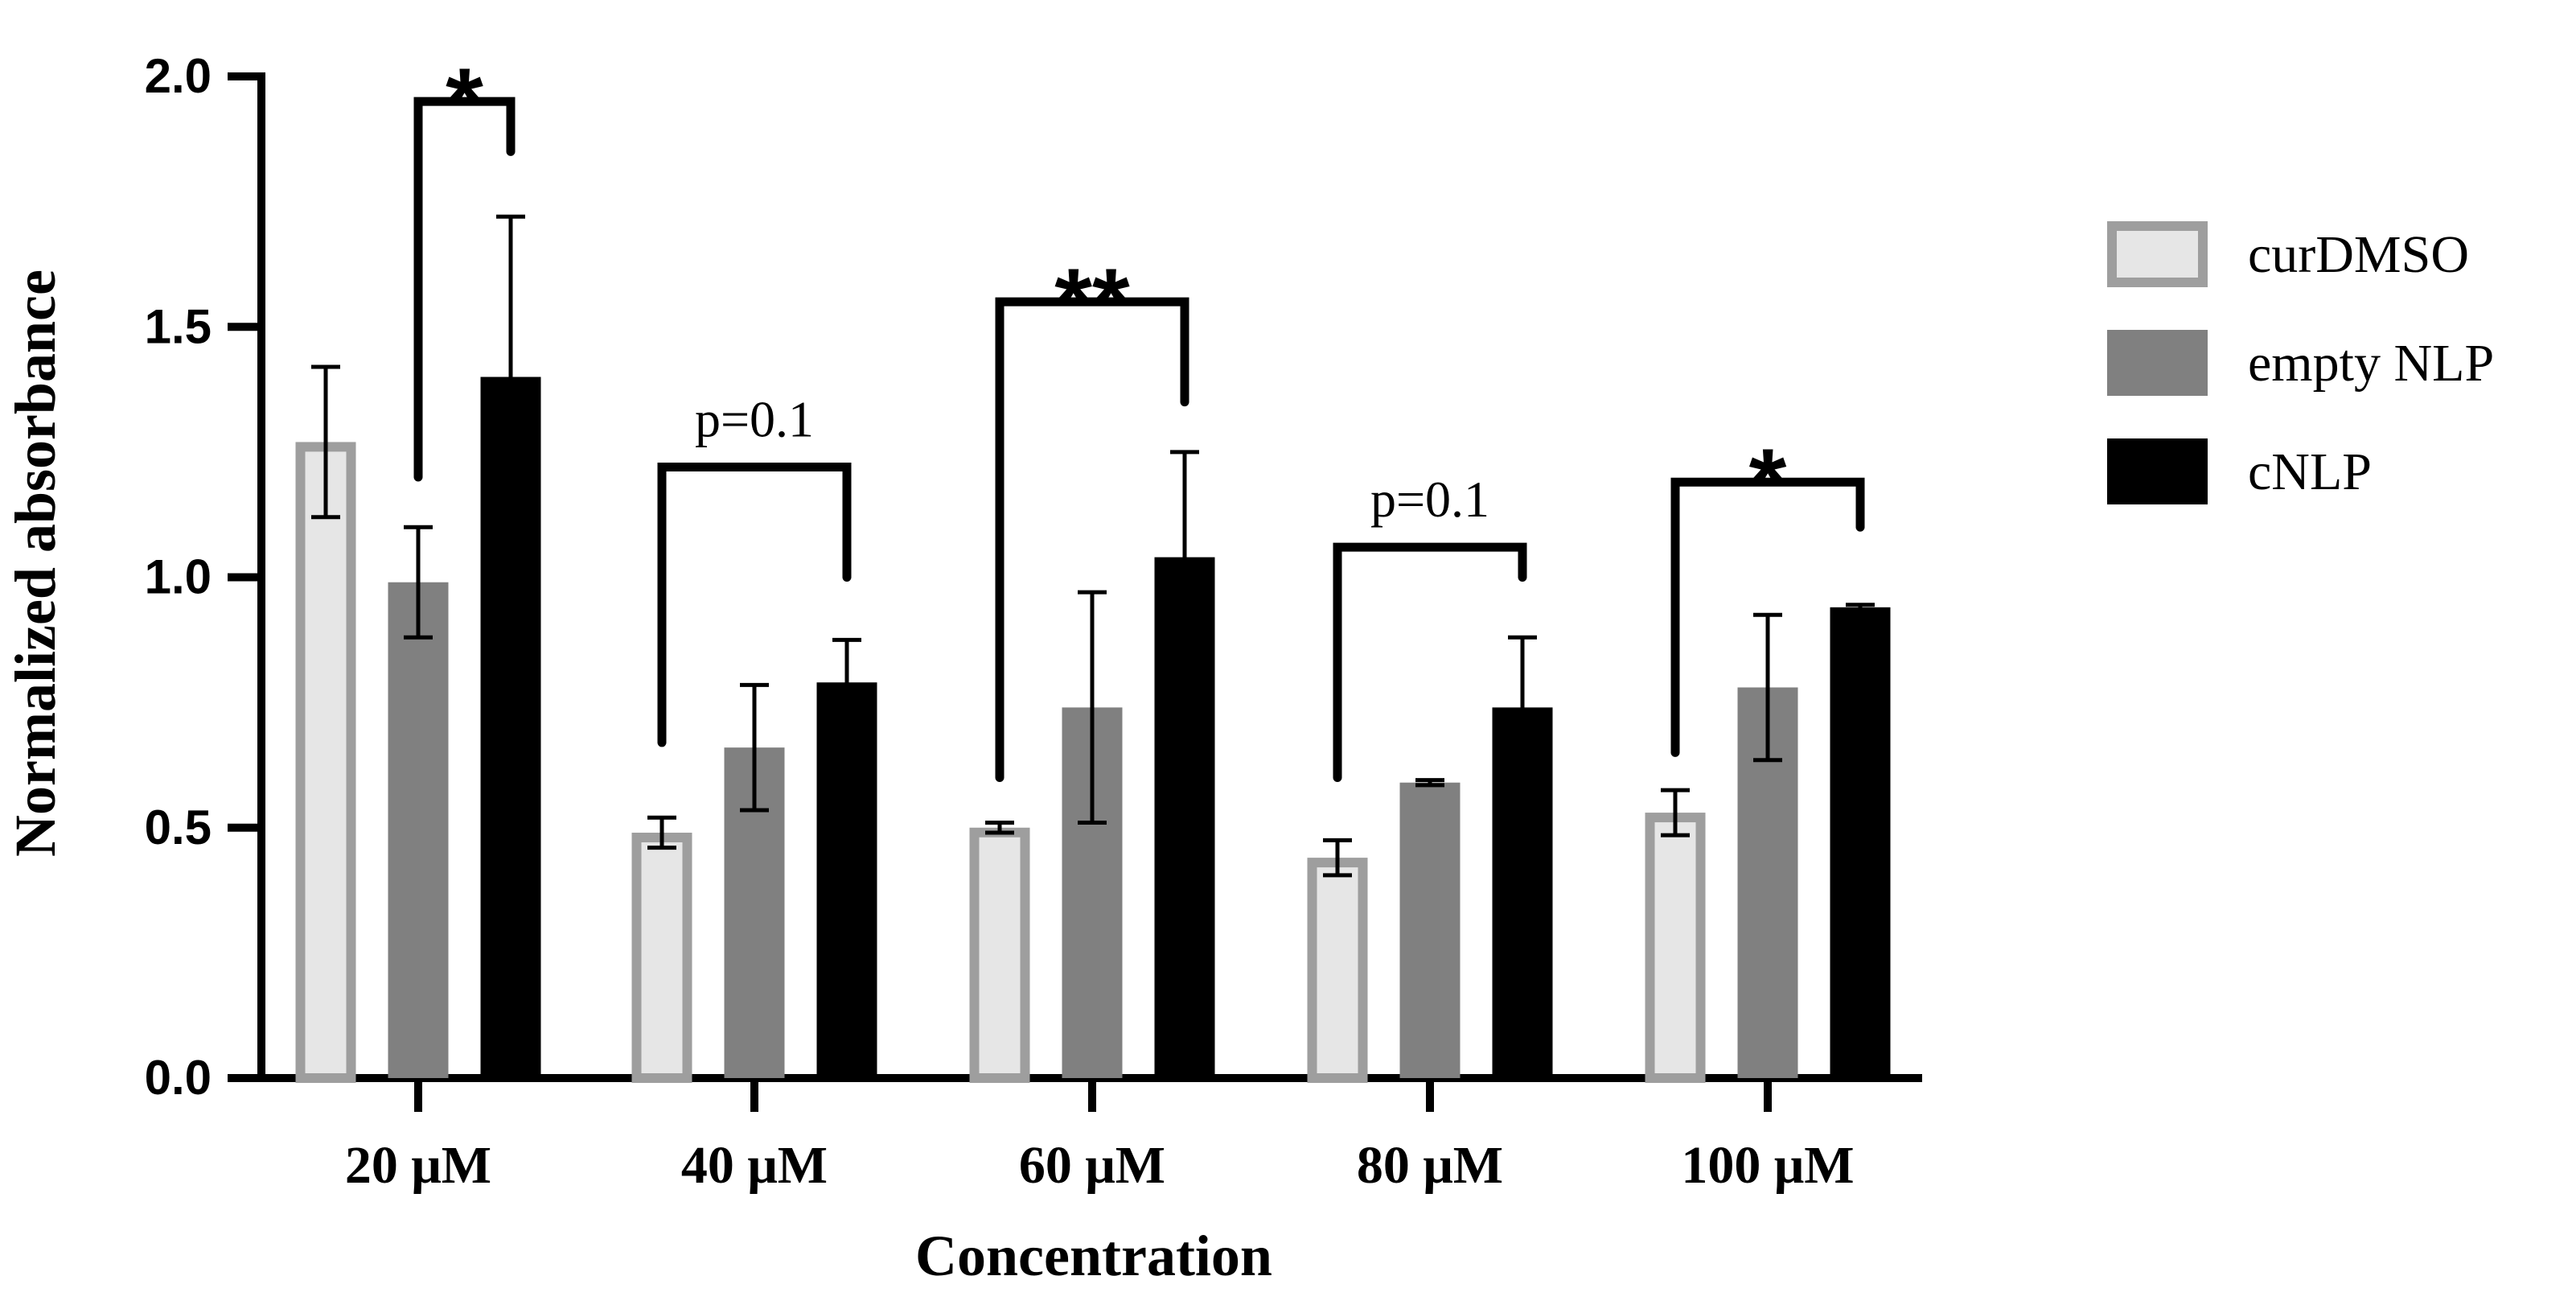 The image size is (2576, 1313). What do you see at coordinates (754, 1165) in the screenshot?
I see `x-tick-label: 40 μM` at bounding box center [754, 1165].